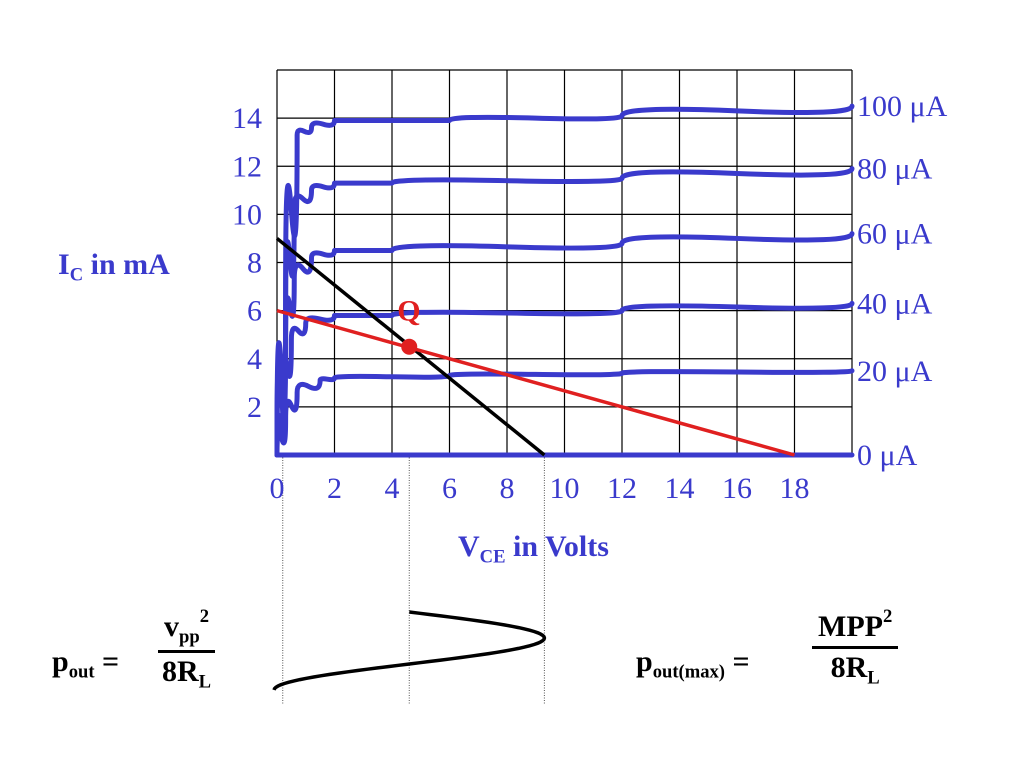 This screenshot has height=768, width=1024. Describe the element at coordinates (902, 281) in the screenshot. I see `series-labels: 100 μA 80 μA 60 μA 40 μA 20 μA 0 μA` at that location.